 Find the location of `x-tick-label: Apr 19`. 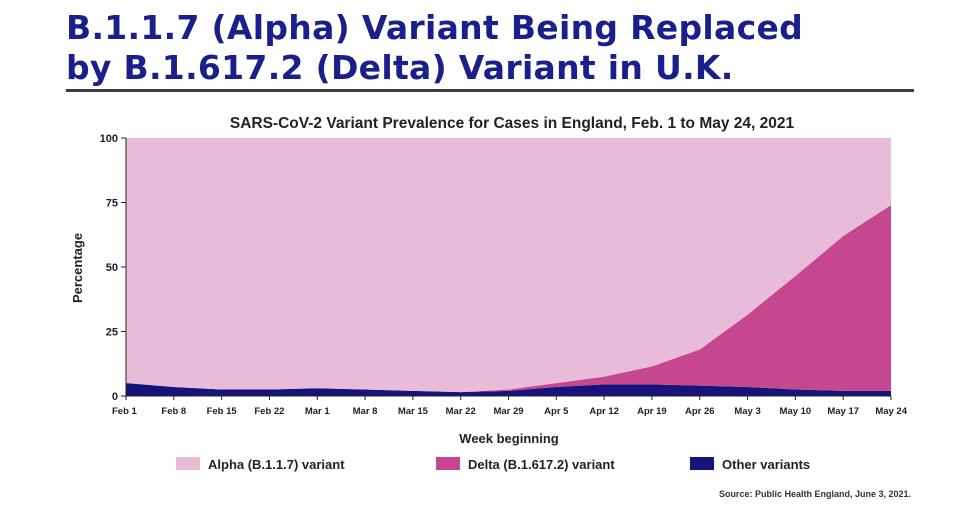

x-tick-label: Apr 19 is located at coordinates (652, 411).